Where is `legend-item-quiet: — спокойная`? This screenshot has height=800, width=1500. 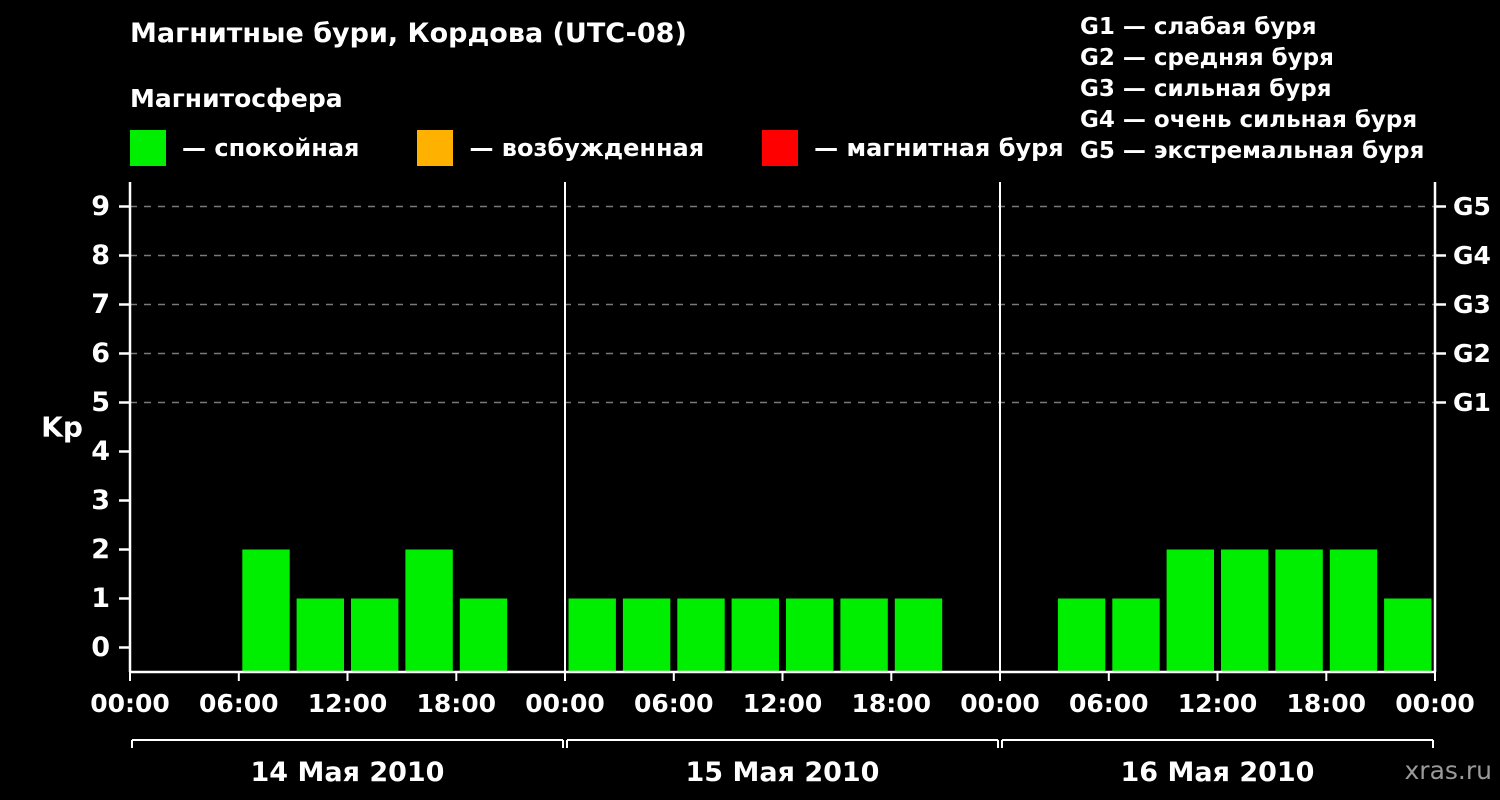
legend-item-quiet: — спокойная is located at coordinates (244, 148).